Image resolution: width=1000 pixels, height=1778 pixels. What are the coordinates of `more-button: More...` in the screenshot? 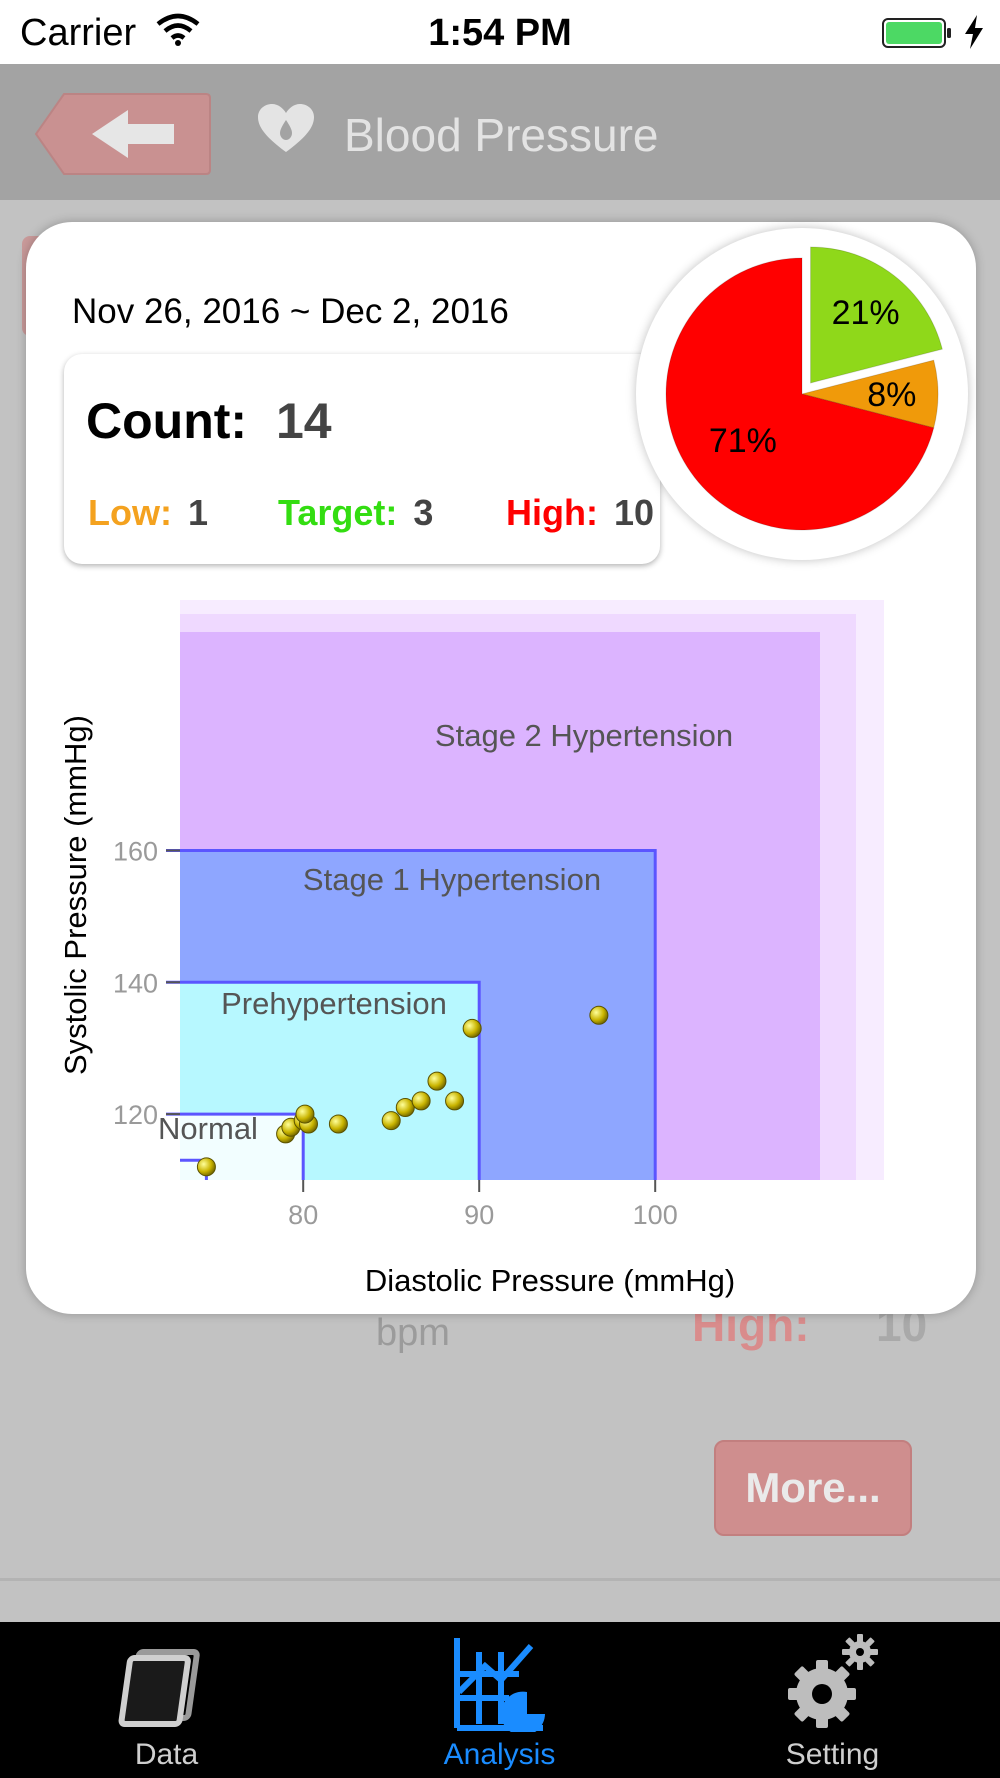 It's located at (813, 1488).